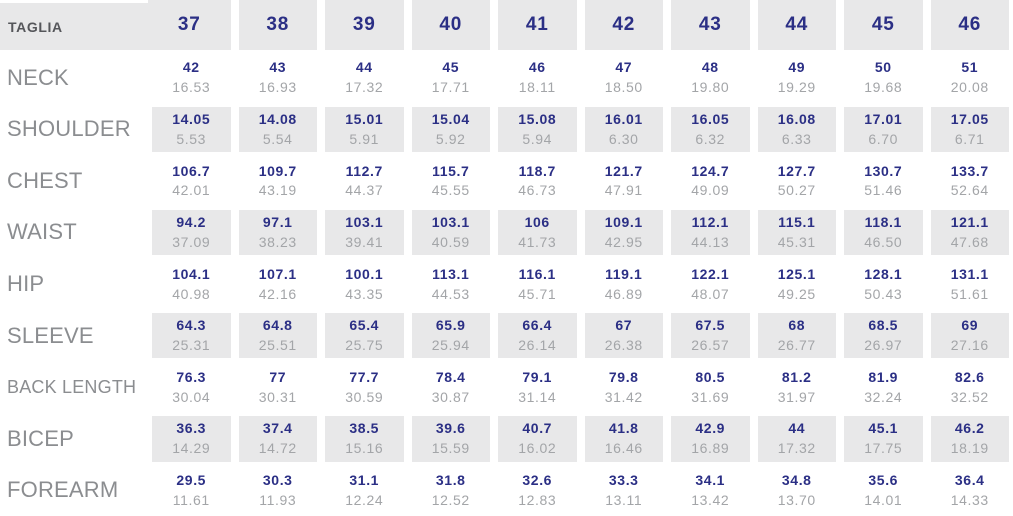  Describe the element at coordinates (969, 376) in the screenshot. I see `cm-value: 82.6` at that location.